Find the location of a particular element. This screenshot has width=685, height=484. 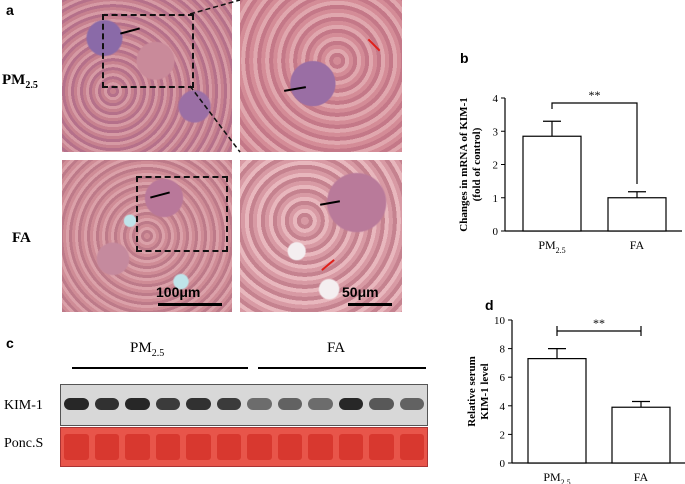

y-axis-label: Changes in mRNA of KIM-1 is located at coordinates (464, 164).